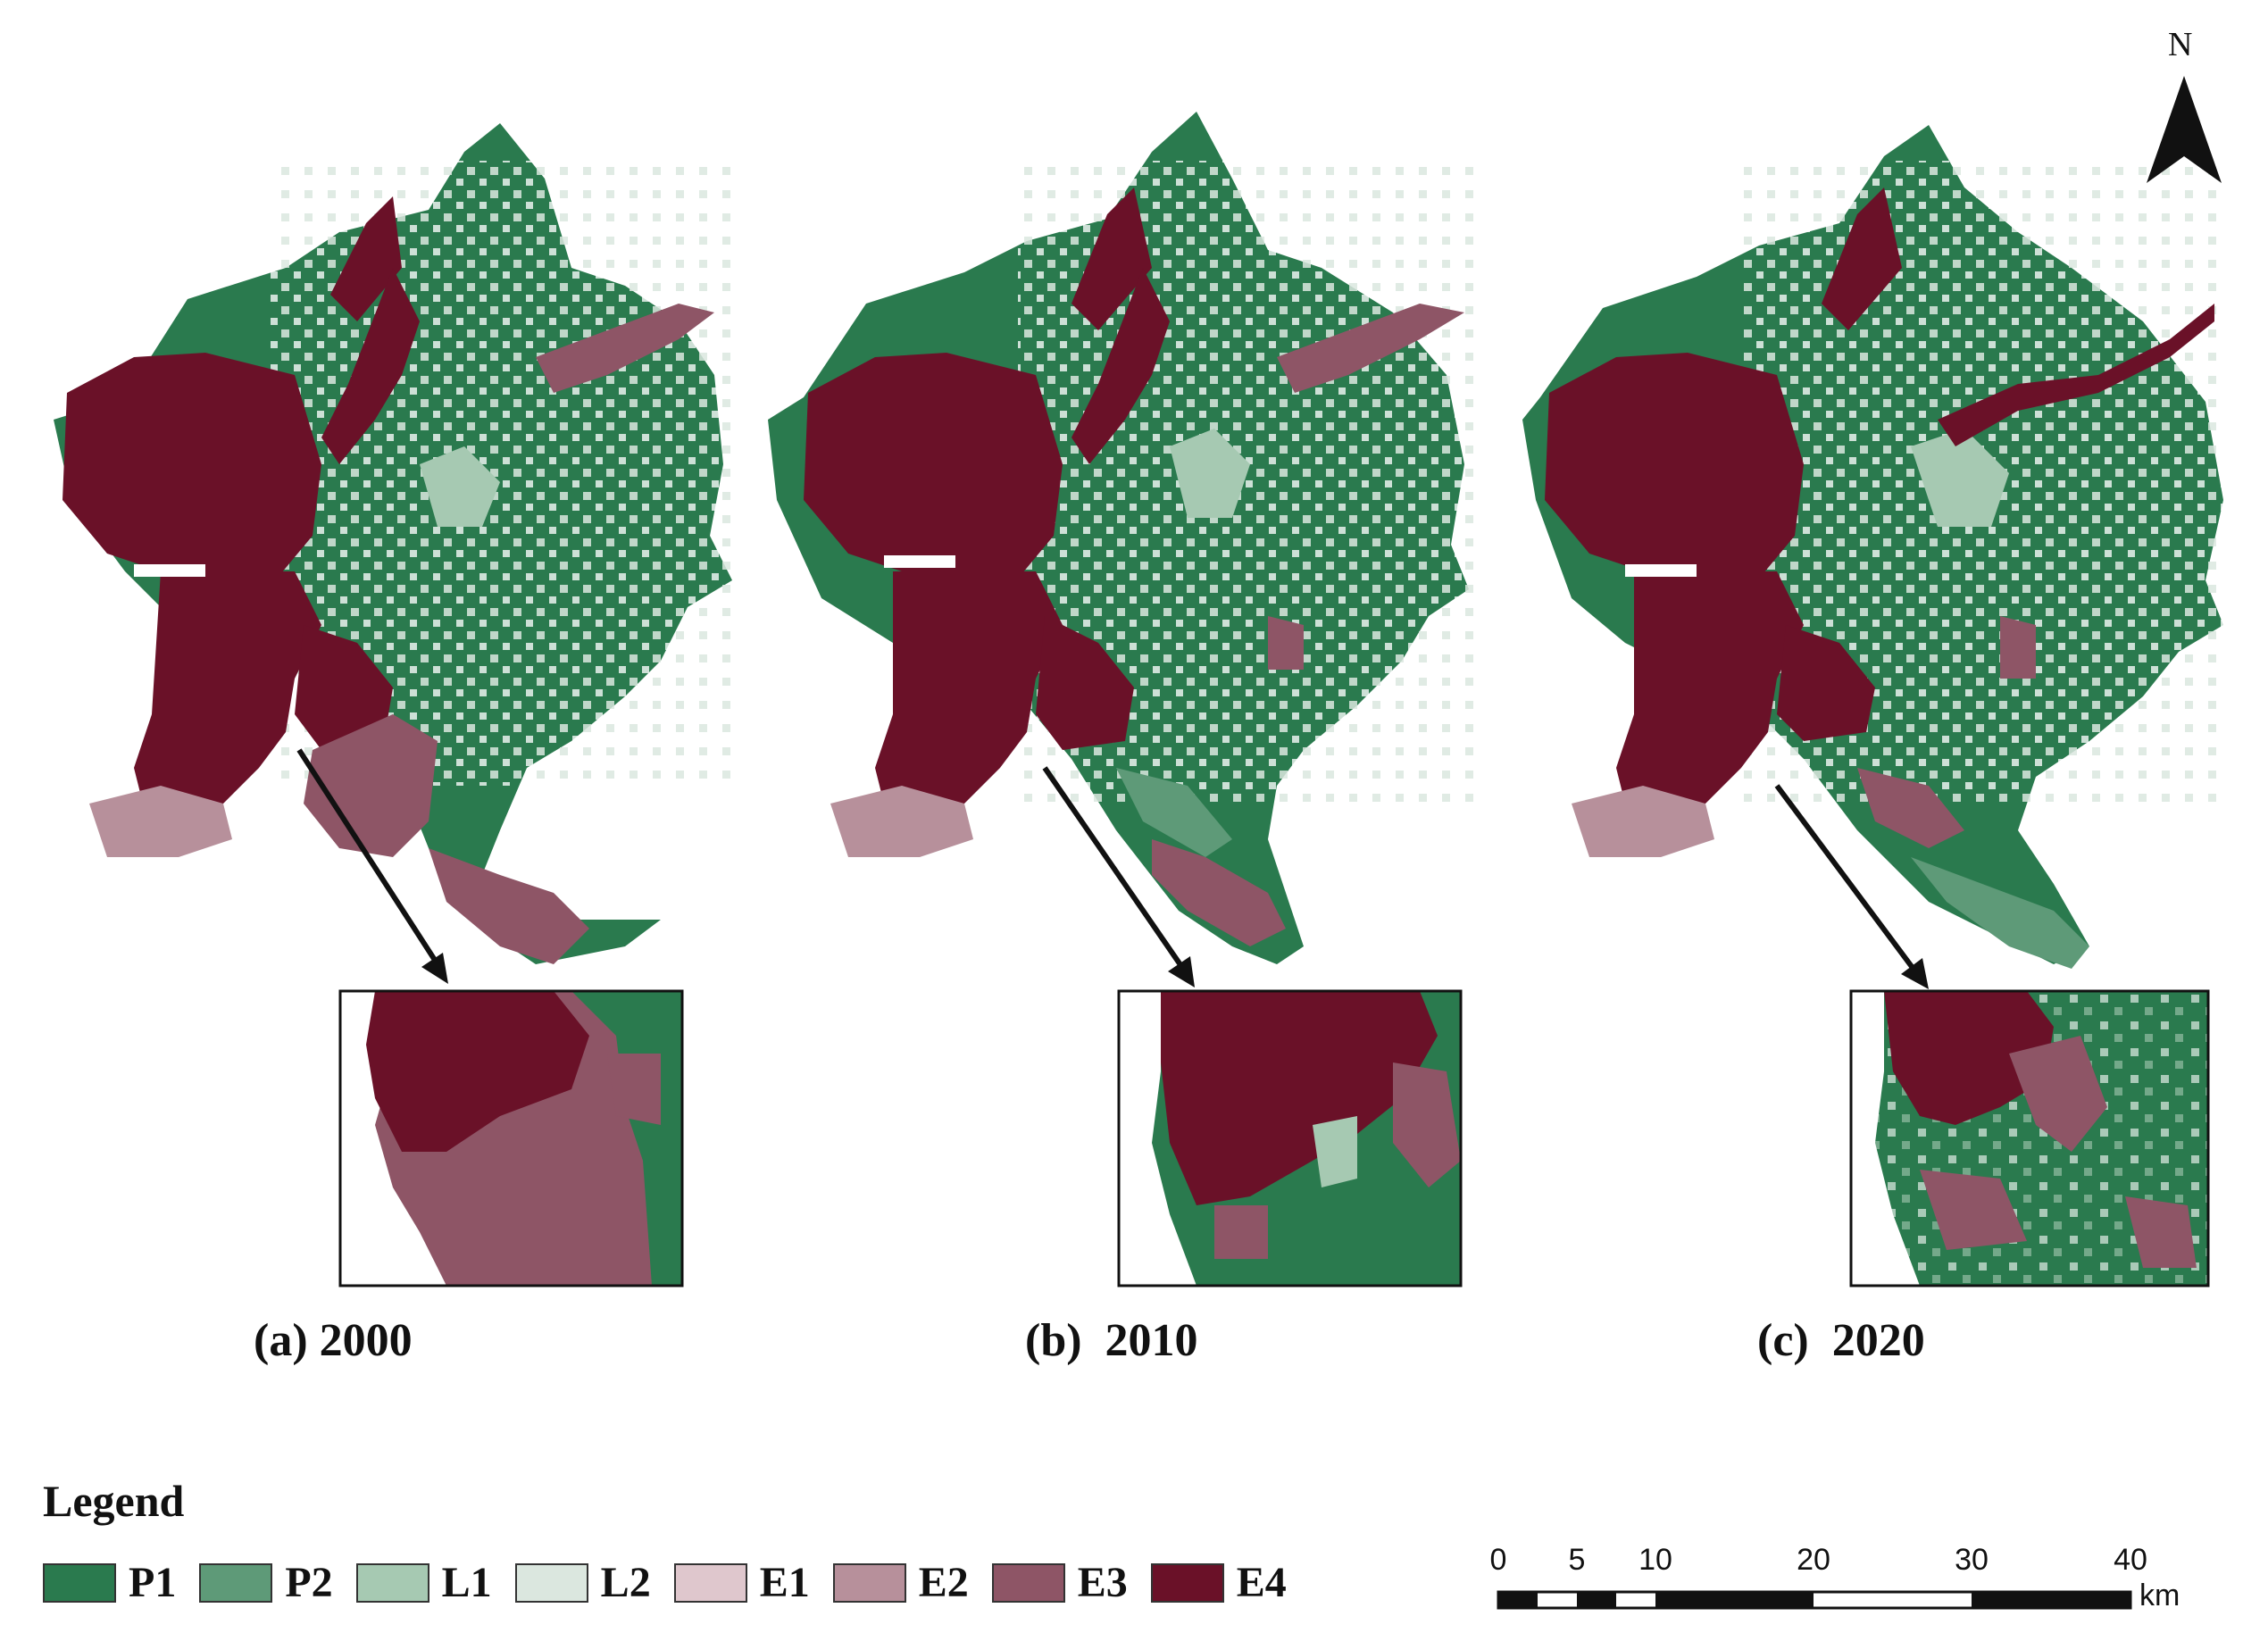 Image resolution: width=2268 pixels, height=1633 pixels. What do you see at coordinates (1851, 886) in the screenshot?
I see `zoom-arrow-2020` at bounding box center [1851, 886].